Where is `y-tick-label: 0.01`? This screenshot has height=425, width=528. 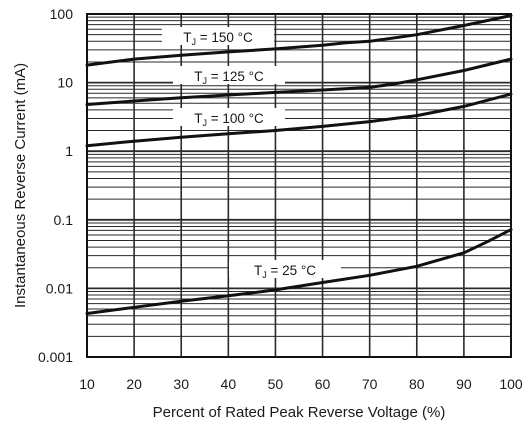
y-tick-label: 0.01 is located at coordinates (59, 288).